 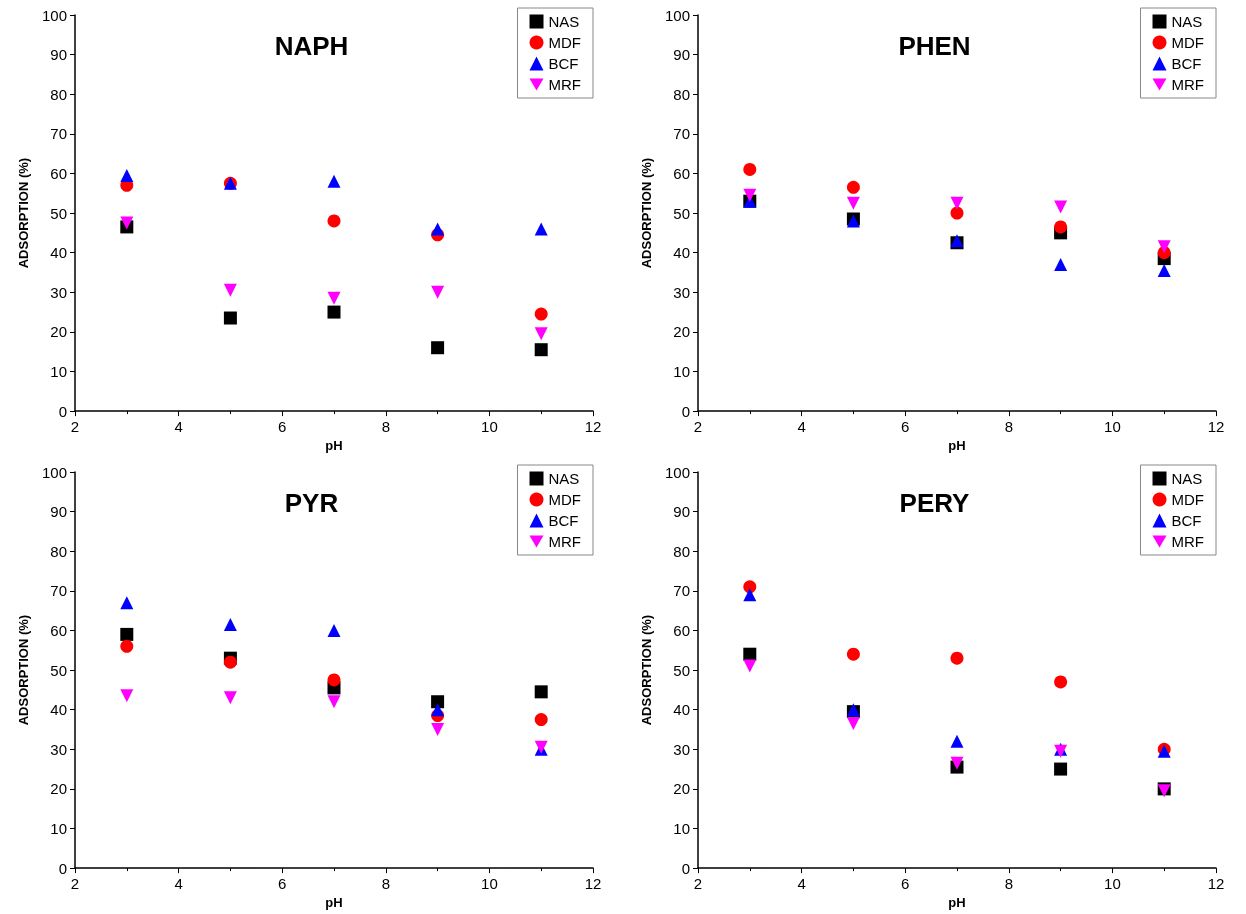 I want to click on y-tick-label: 60, so click(x=681, y=173).